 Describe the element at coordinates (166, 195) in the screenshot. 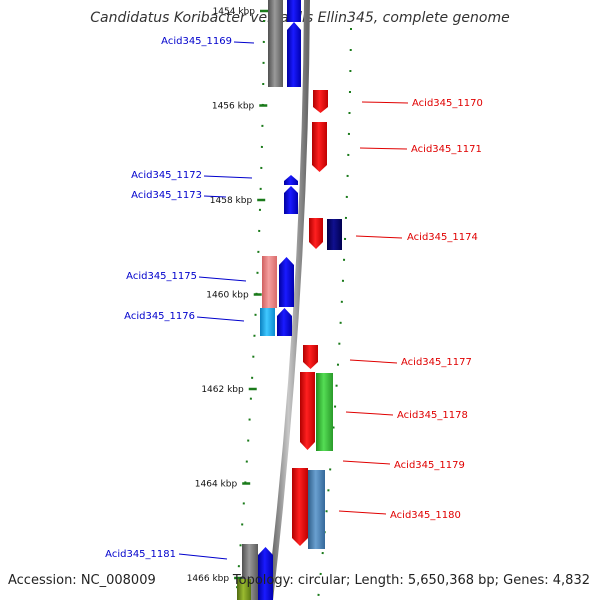

I see `gene-label-1173: Acid345_1173` at that location.